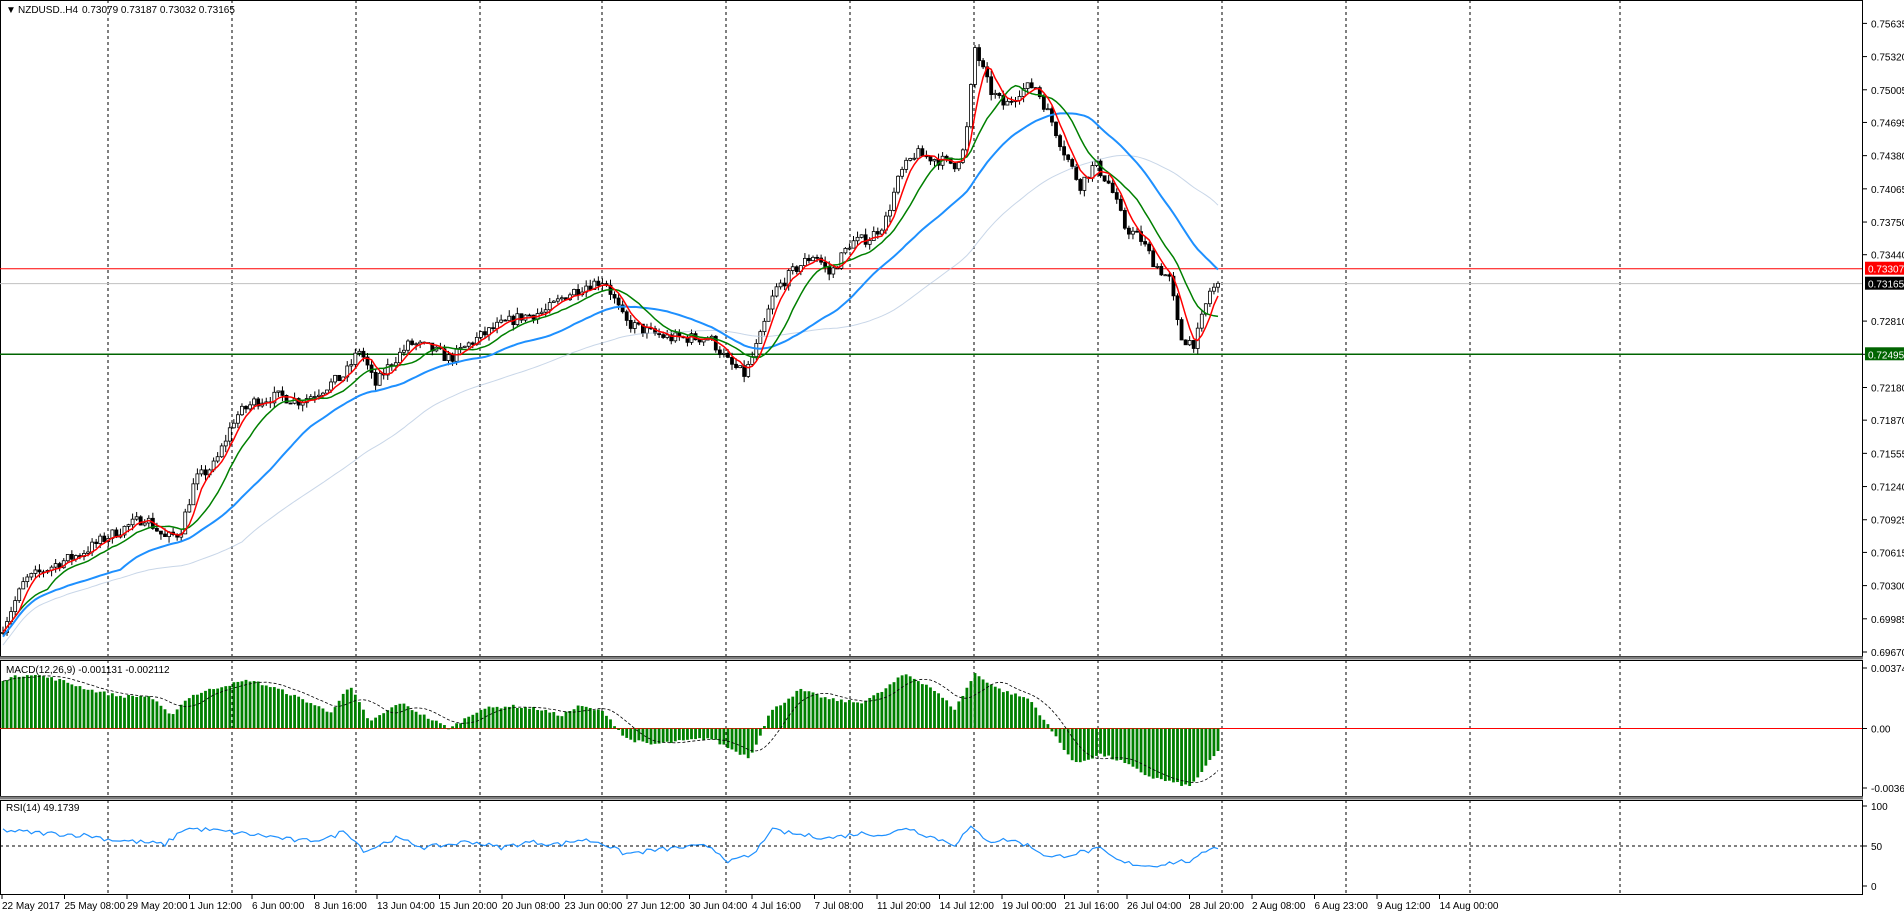  I want to click on price-tick-label: 0.75635, so click(1887, 24).